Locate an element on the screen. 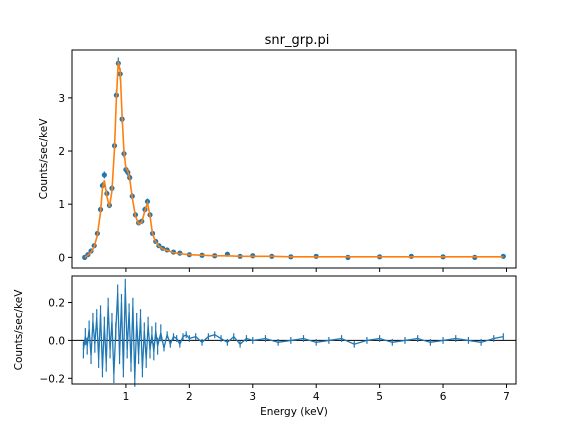 Image resolution: width=574 pixels, height=431 pixels. spectrum-y-tick-label: 1 is located at coordinates (61, 205).